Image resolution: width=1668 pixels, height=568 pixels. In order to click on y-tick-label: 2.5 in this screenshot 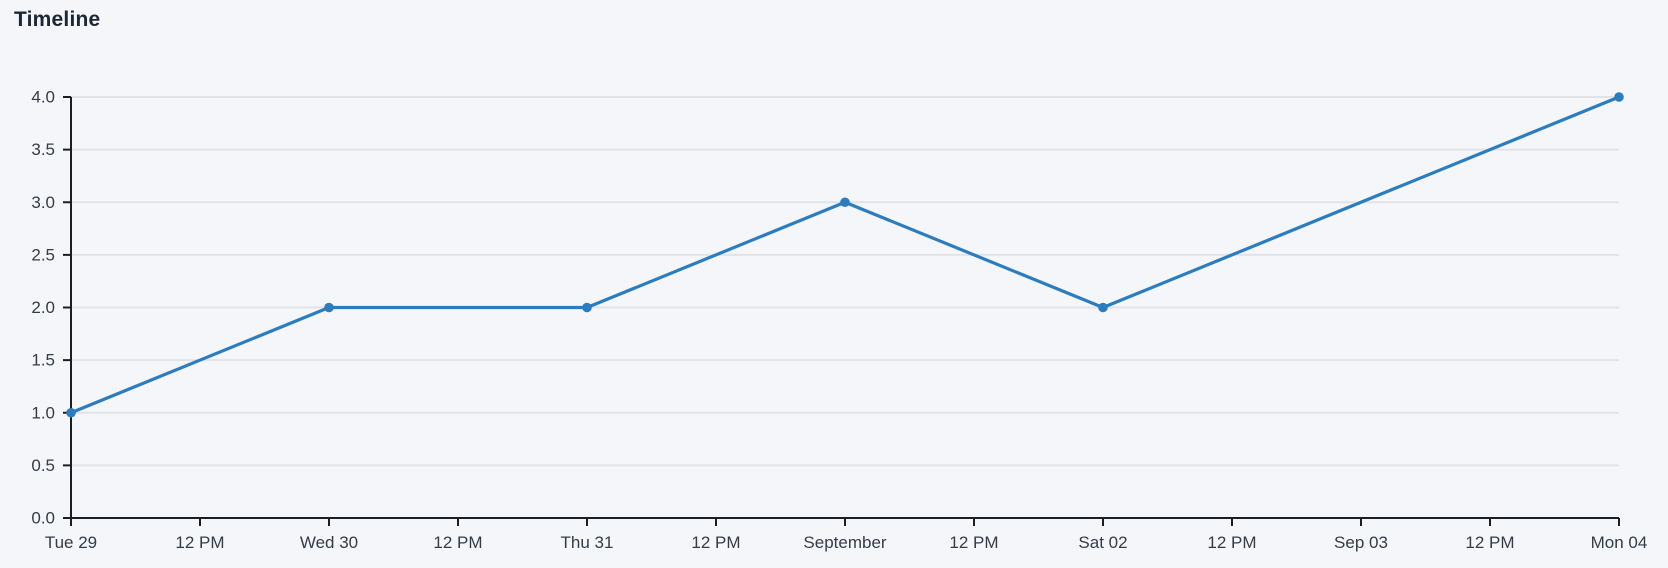, I will do `click(43, 254)`.